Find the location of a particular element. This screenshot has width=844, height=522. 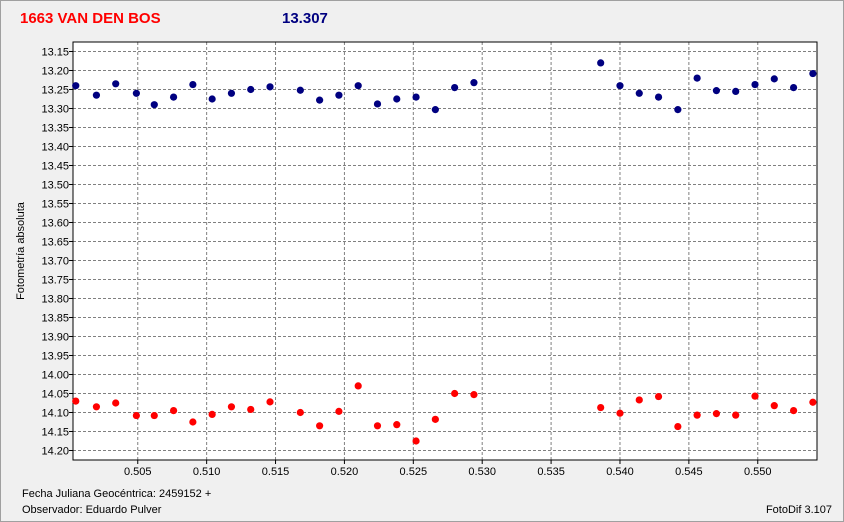

y-tick-label: 13.50 is located at coordinates (55, 186).